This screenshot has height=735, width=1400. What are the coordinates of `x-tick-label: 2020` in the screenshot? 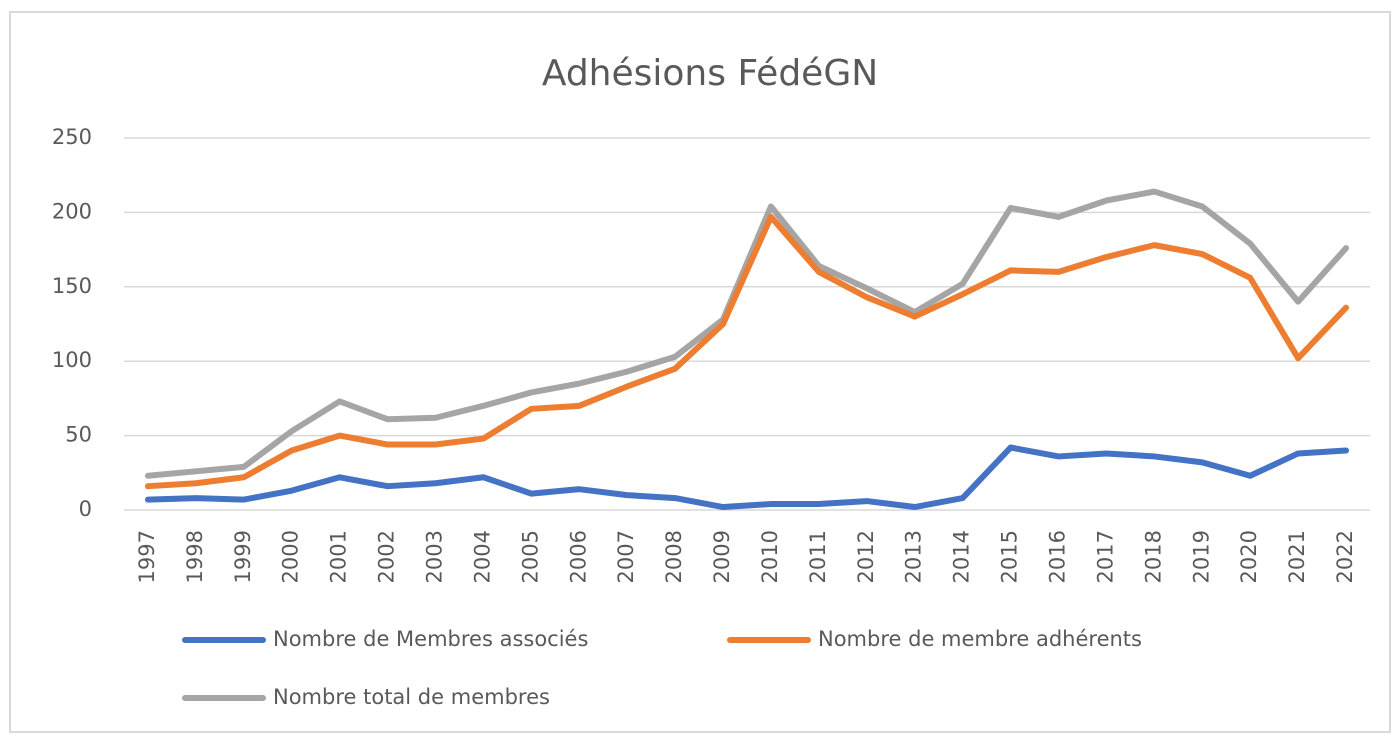 It's located at (1249, 556).